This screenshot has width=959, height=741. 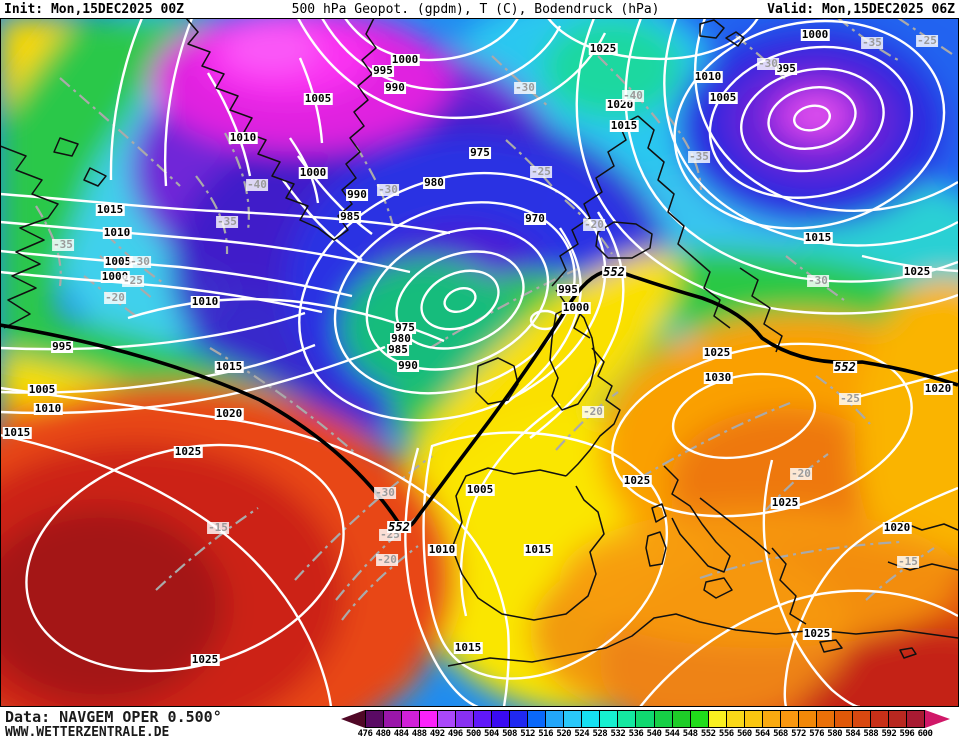 I want to click on data-source-label: Data: NAVGEM OPER 0.500°, so click(x=113, y=717).